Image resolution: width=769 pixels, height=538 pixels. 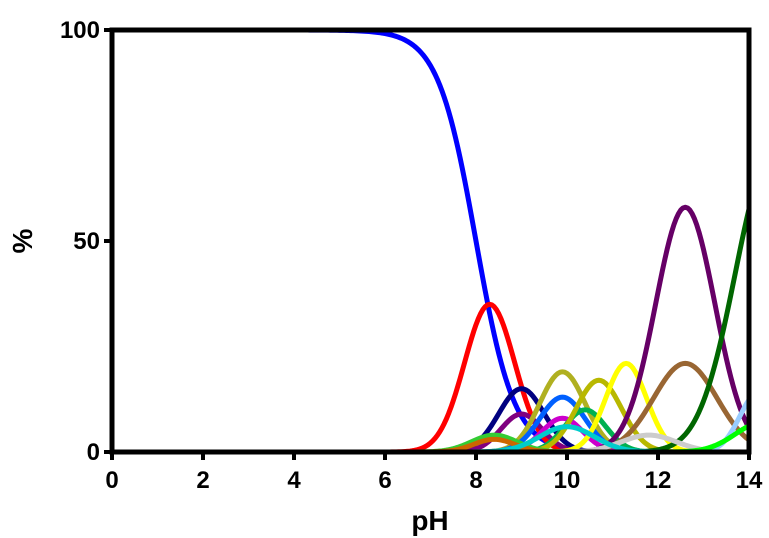 What do you see at coordinates (111, 480) in the screenshot?
I see `x-tick-label: 0` at bounding box center [111, 480].